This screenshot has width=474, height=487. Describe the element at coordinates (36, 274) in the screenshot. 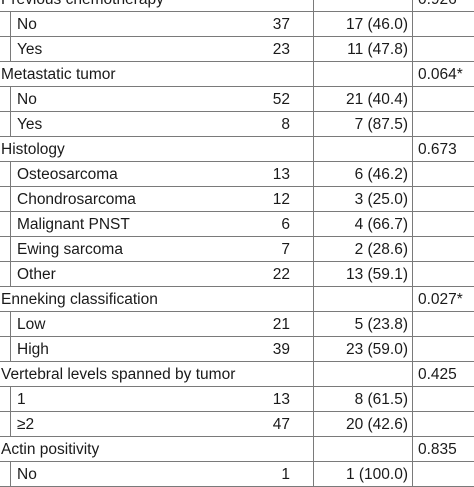

I see `category-label: Other` at that location.